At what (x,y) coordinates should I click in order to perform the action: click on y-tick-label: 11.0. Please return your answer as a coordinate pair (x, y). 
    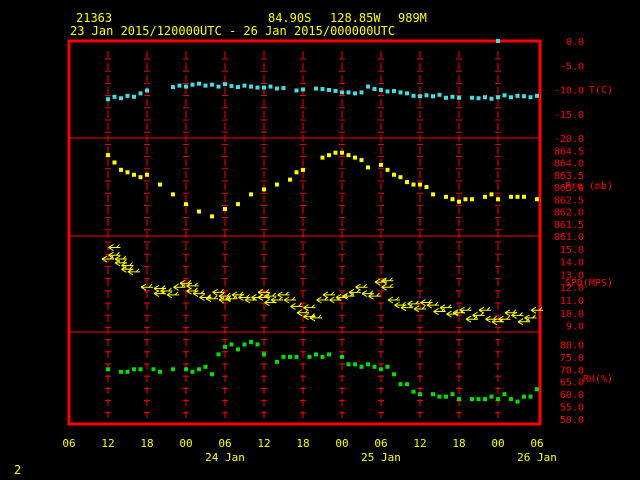
    Looking at the image, I should click on (572, 301).